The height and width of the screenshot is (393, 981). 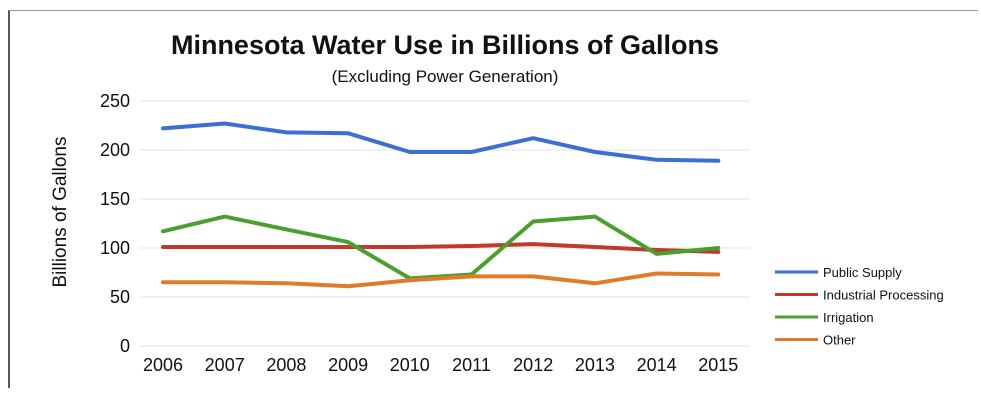 What do you see at coordinates (125, 346) in the screenshot?
I see `y-tick-label: 0` at bounding box center [125, 346].